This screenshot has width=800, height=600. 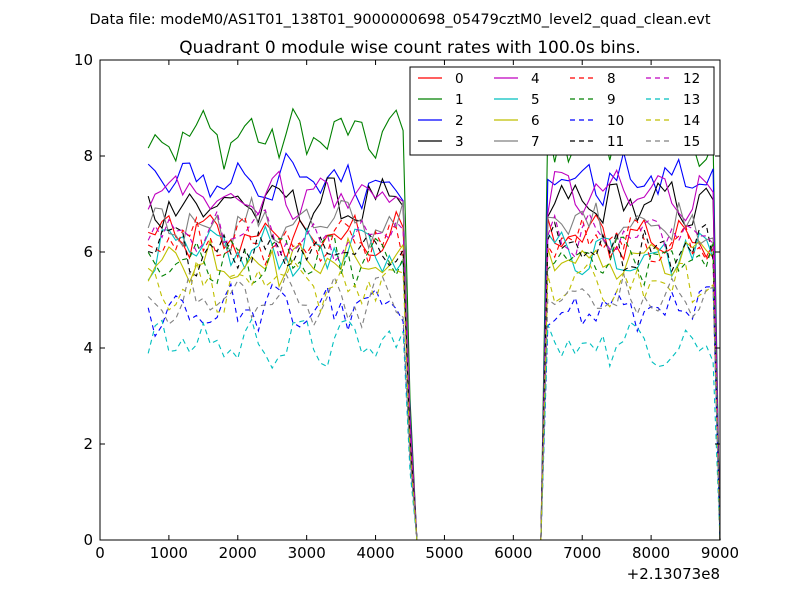 I want to click on legend-box, so click(x=562, y=111).